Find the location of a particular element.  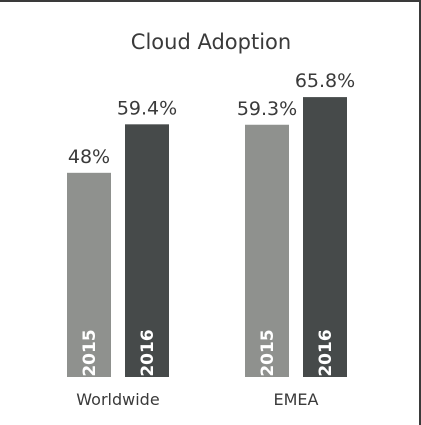

value-label-worldwide-2015: 48% is located at coordinates (89, 157).